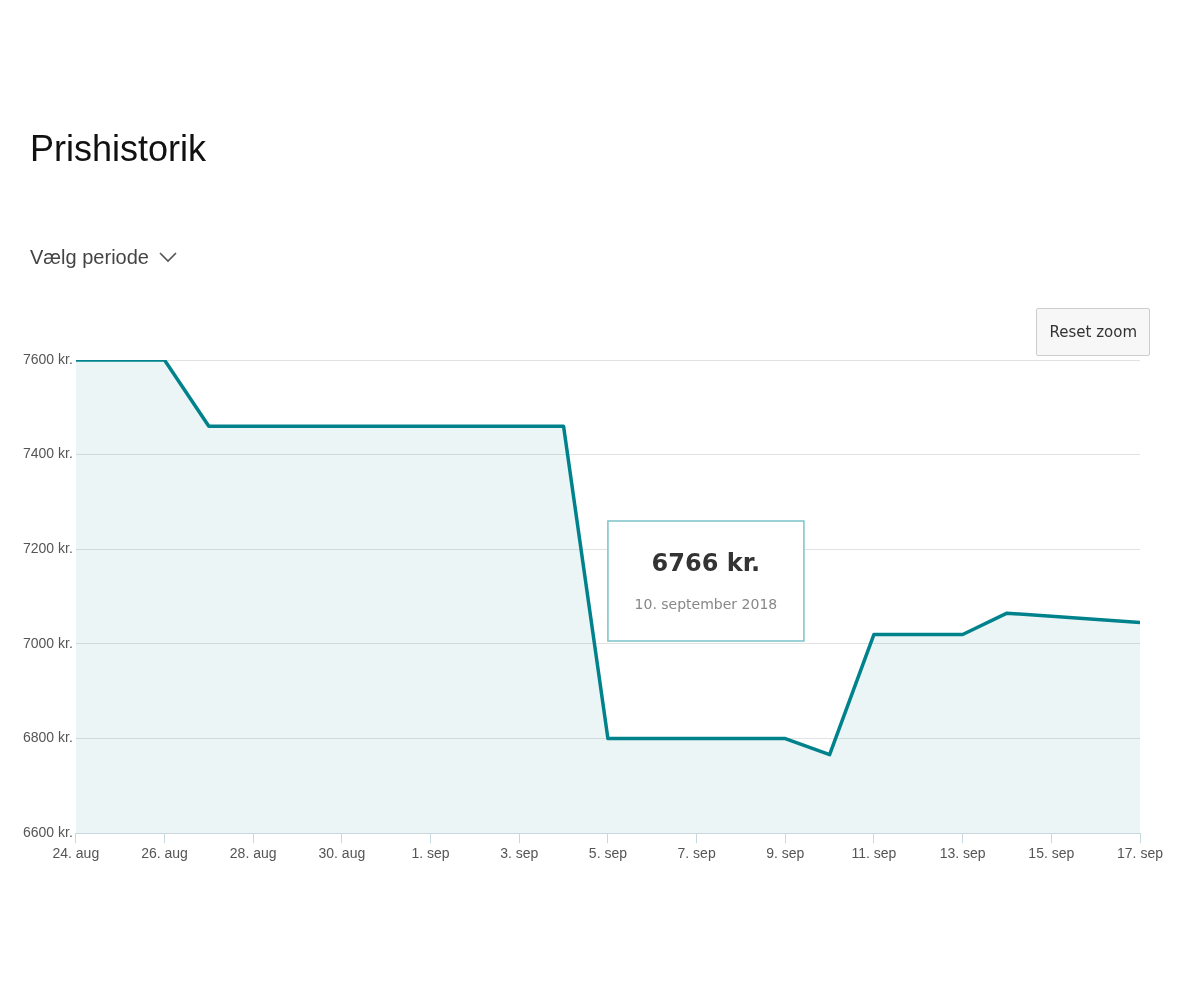  Describe the element at coordinates (89, 257) in the screenshot. I see `text: Vælg periode` at that location.